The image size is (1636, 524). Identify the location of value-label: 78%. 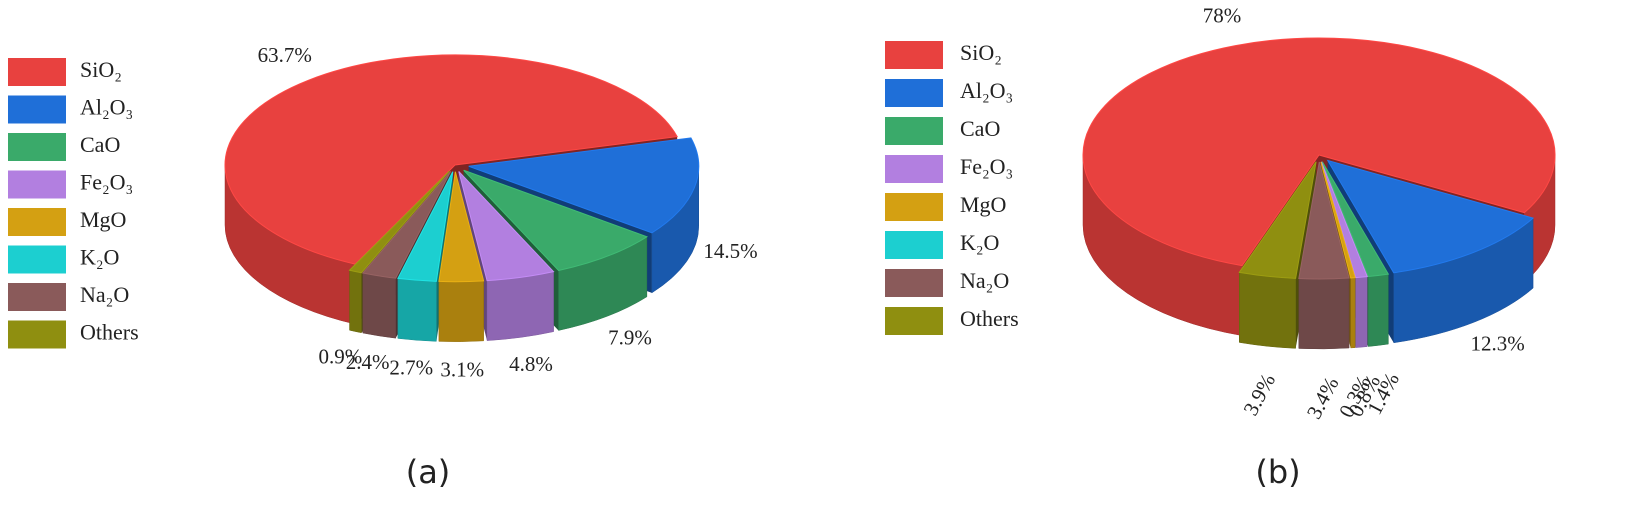
(1222, 15).